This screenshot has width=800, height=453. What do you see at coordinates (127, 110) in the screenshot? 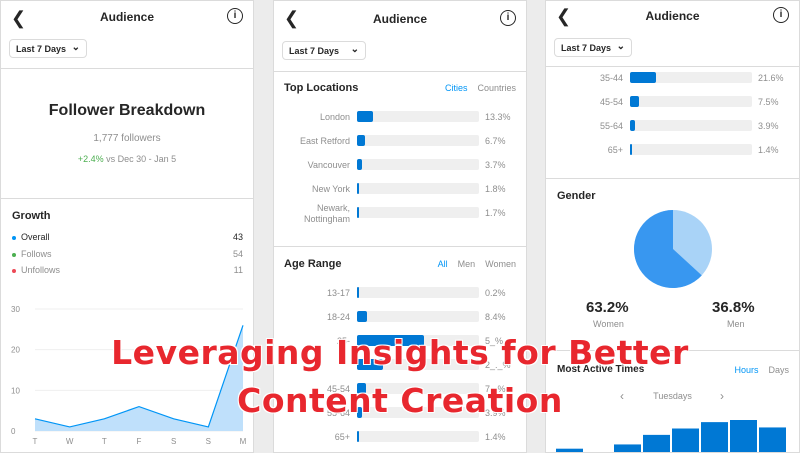
I see `follower-breakdown-title: Follower Breakdown` at bounding box center [127, 110].